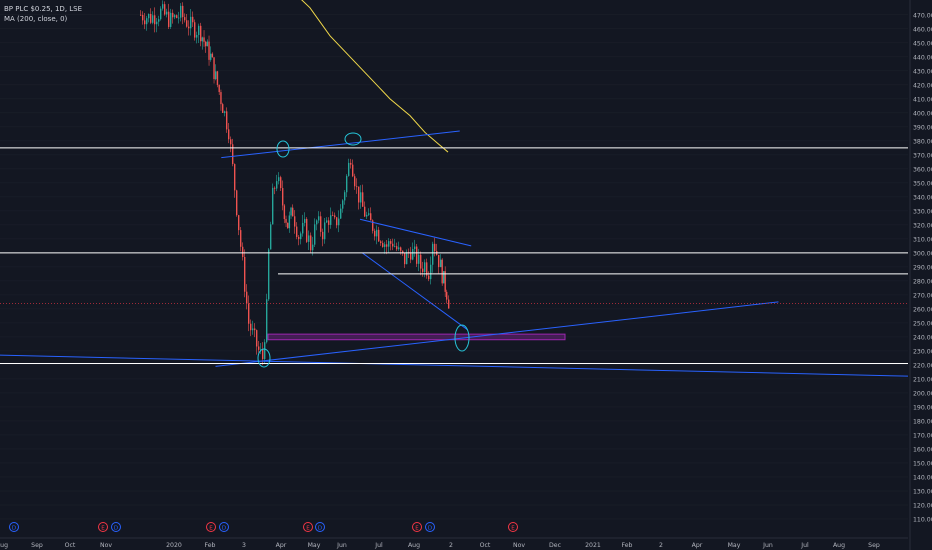 The height and width of the screenshot is (550, 932). What do you see at coordinates (922, 71) in the screenshot?
I see `price-tick-label: 430.00` at bounding box center [922, 71].